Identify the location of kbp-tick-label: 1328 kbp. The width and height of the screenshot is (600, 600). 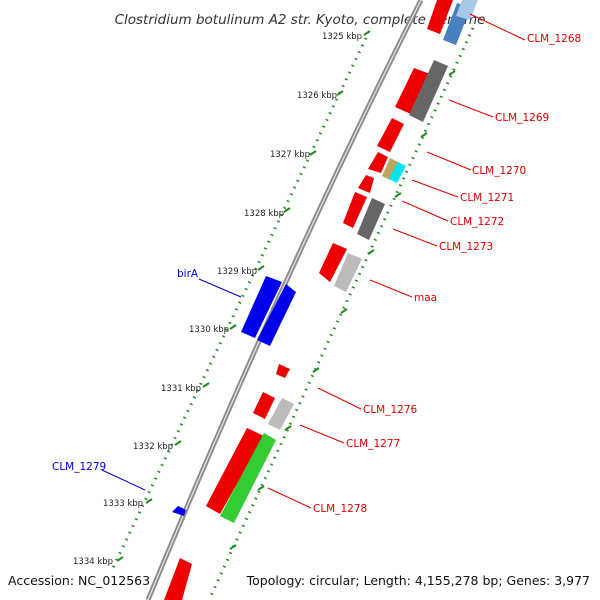
(264, 214).